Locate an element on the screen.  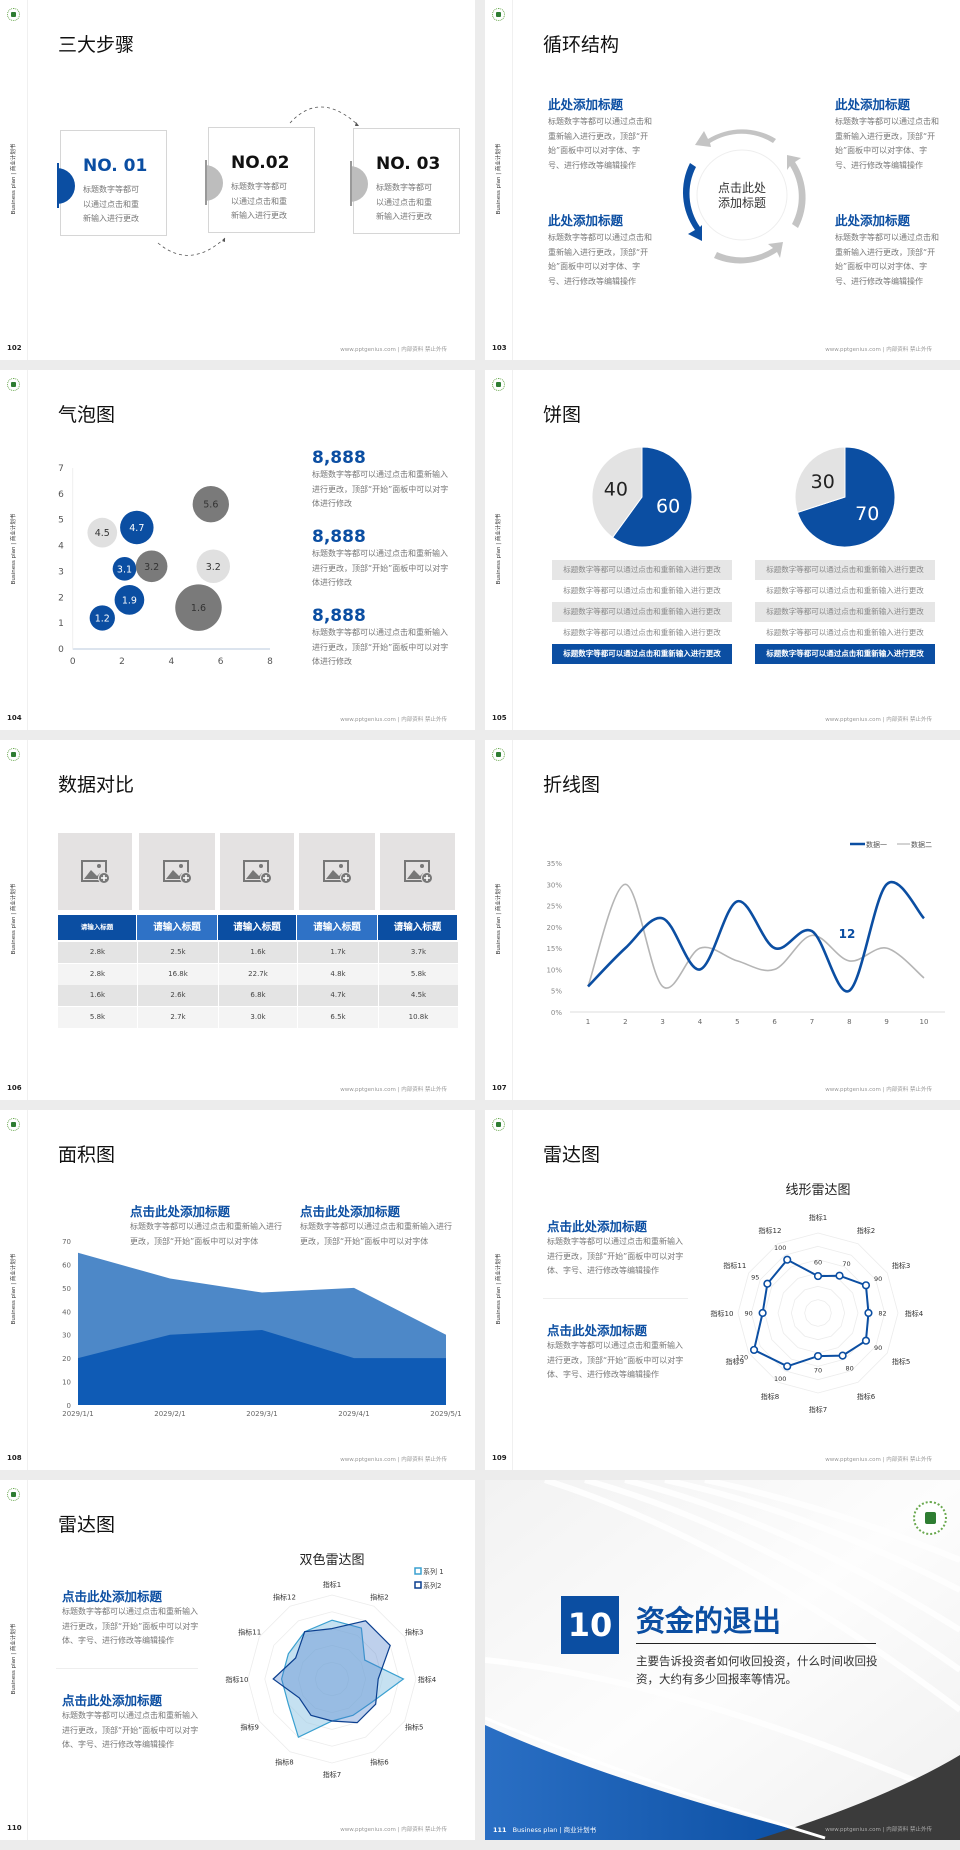
x-tick-label: 8 is located at coordinates (849, 1022).